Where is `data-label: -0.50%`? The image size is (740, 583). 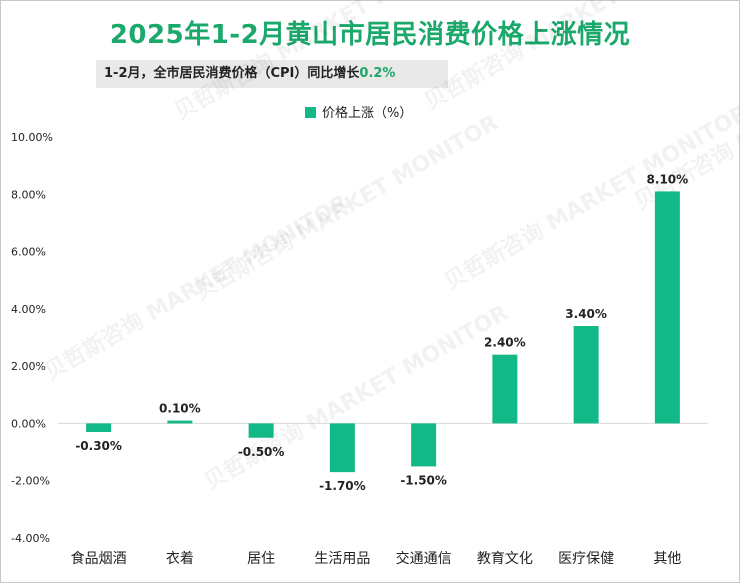
data-label: -0.50% is located at coordinates (261, 452).